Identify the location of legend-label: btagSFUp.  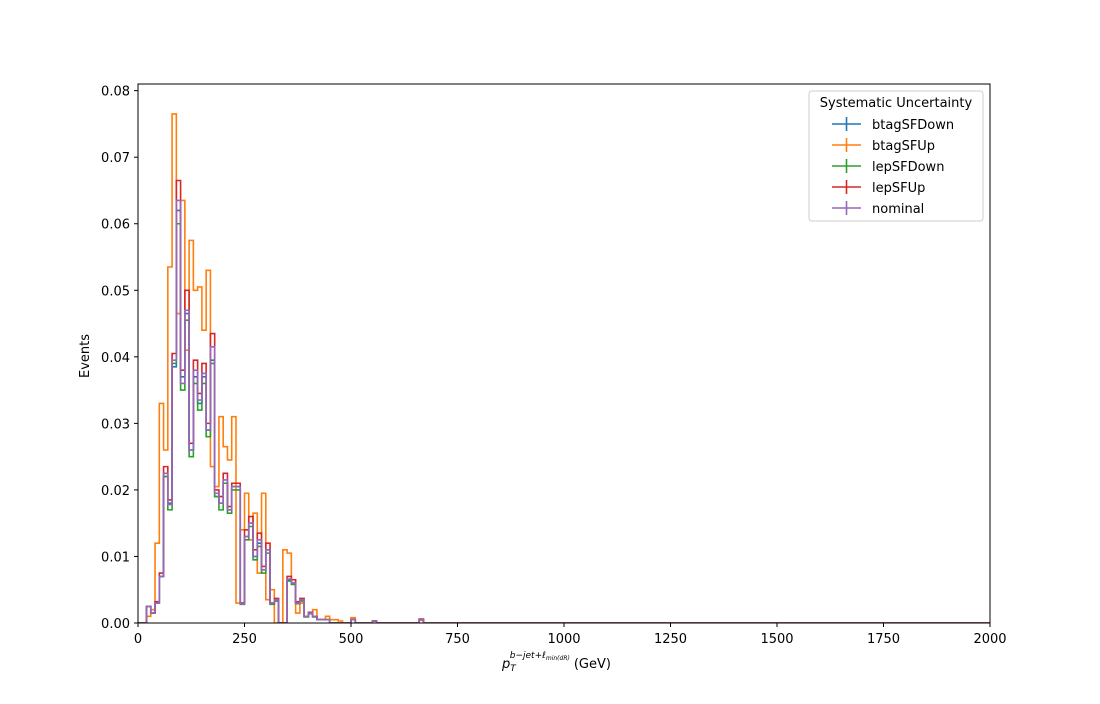
(903, 146).